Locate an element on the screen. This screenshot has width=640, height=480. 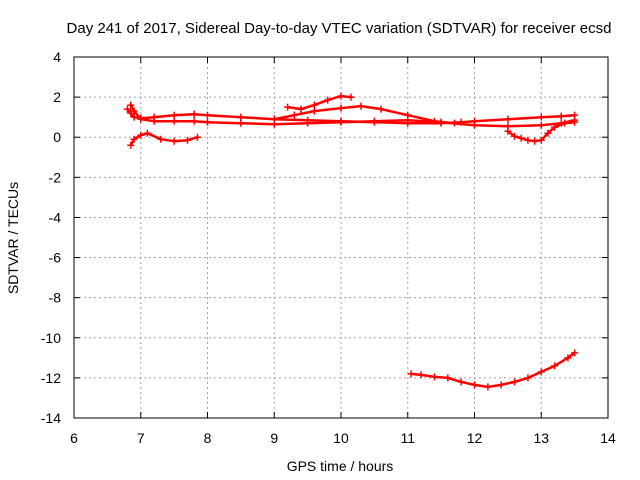
x-tick-label: 11 is located at coordinates (407, 438).